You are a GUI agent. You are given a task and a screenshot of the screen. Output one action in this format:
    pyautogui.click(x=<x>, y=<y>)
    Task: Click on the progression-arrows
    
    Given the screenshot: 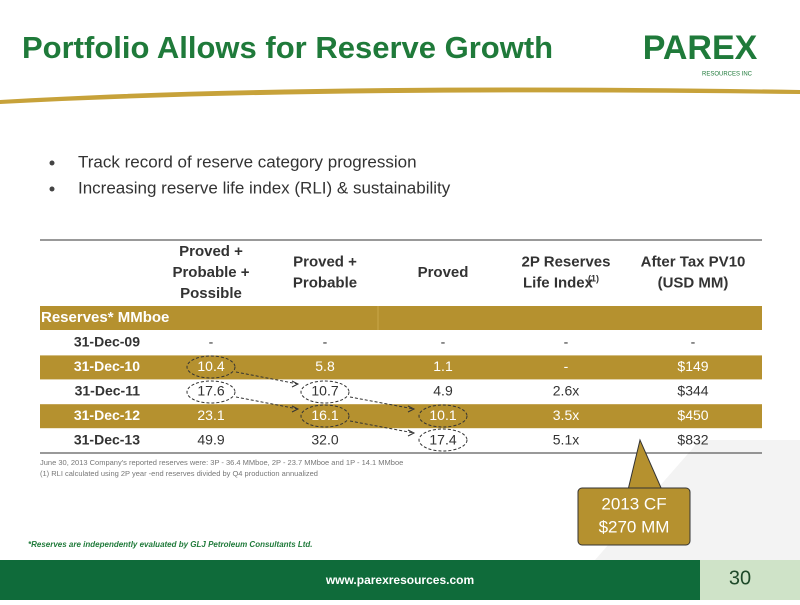 What is the action you would take?
    pyautogui.click(x=325, y=402)
    